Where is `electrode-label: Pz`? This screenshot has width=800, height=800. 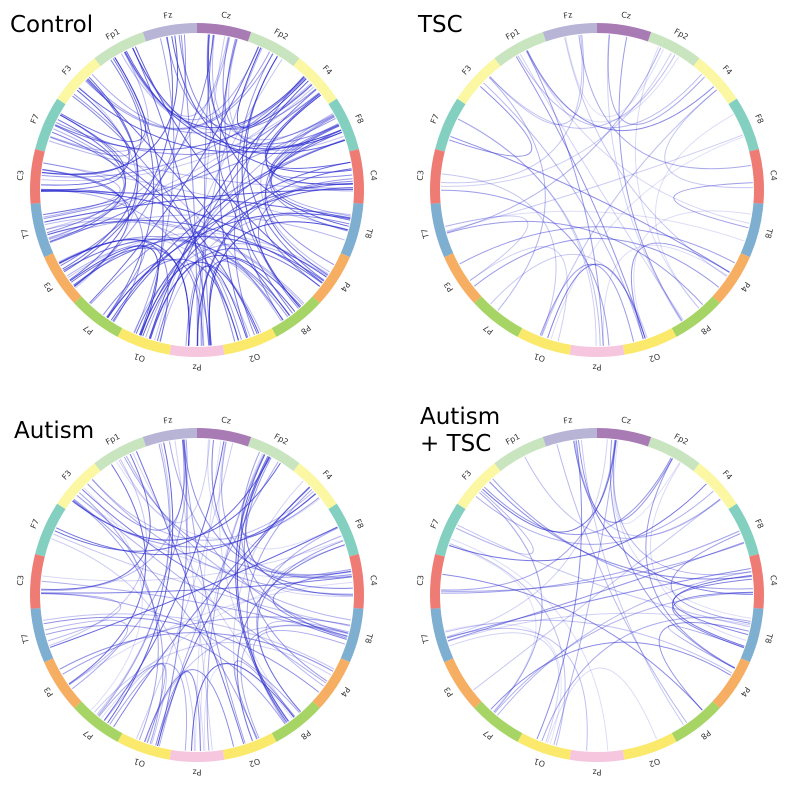 electrode-label: Pz is located at coordinates (196, 367).